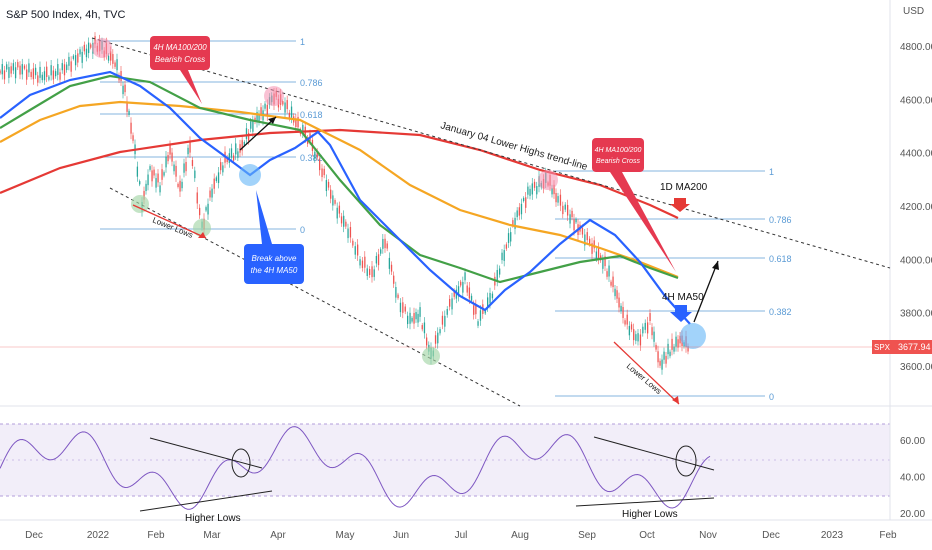 The height and width of the screenshot is (550, 932). I want to click on fib-level-label: 1, so click(302, 42).